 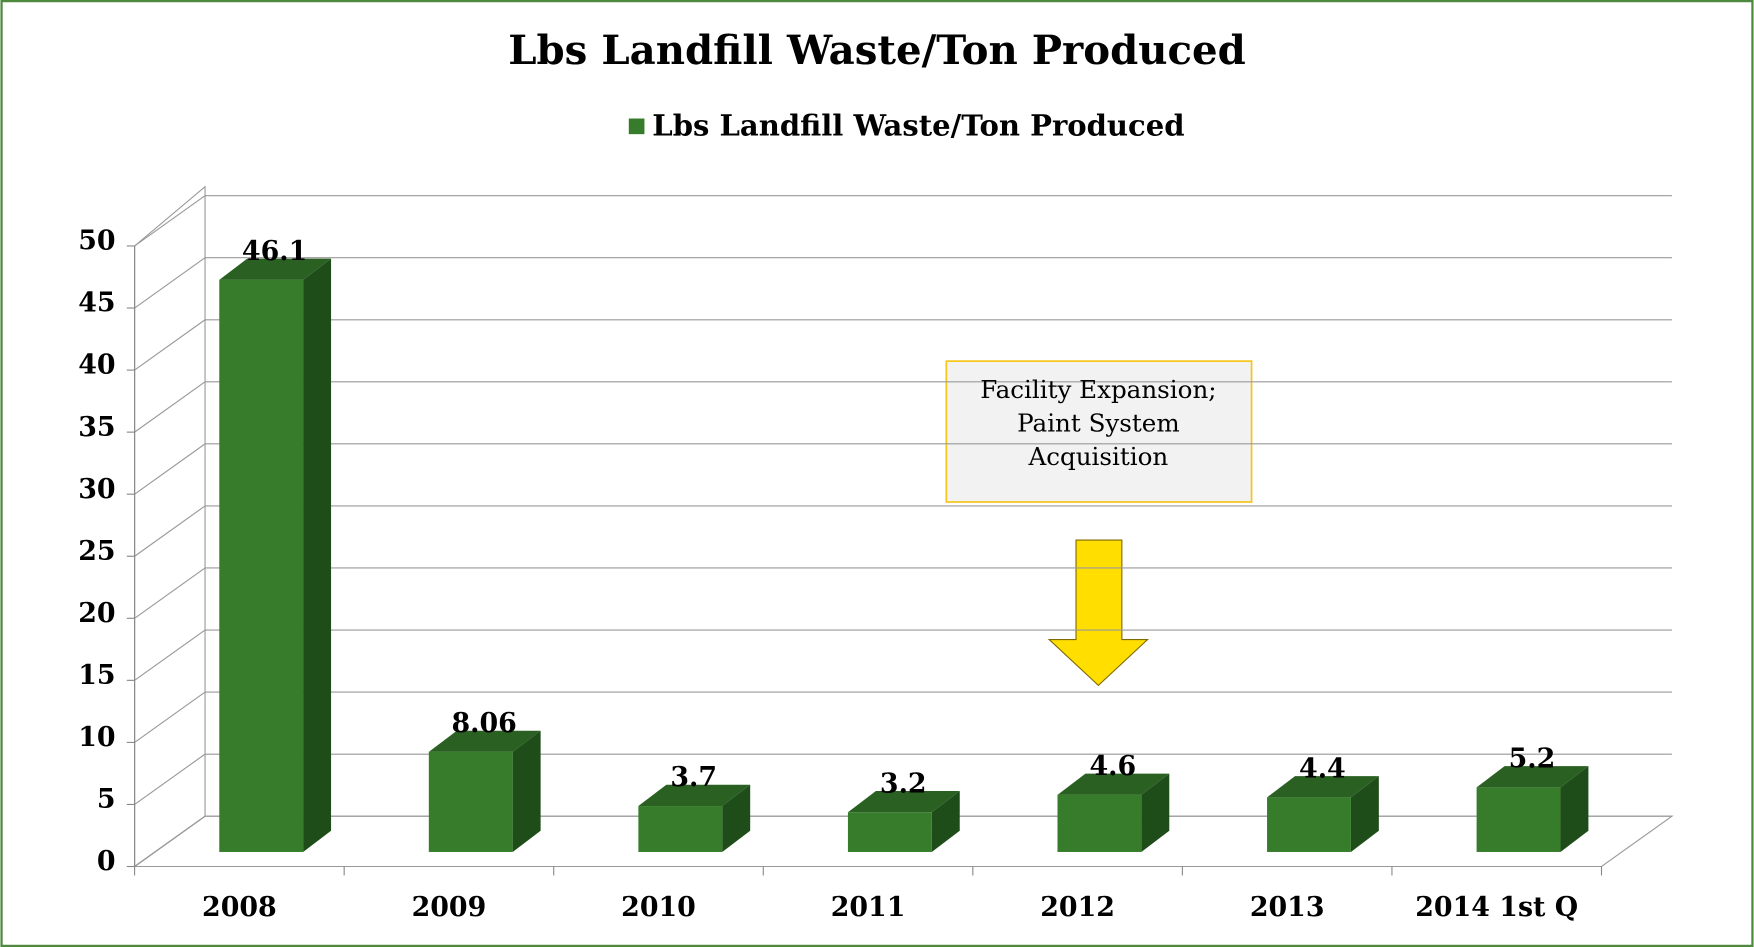 What do you see at coordinates (658, 907) in the screenshot?
I see `x-tick-label: 2010` at bounding box center [658, 907].